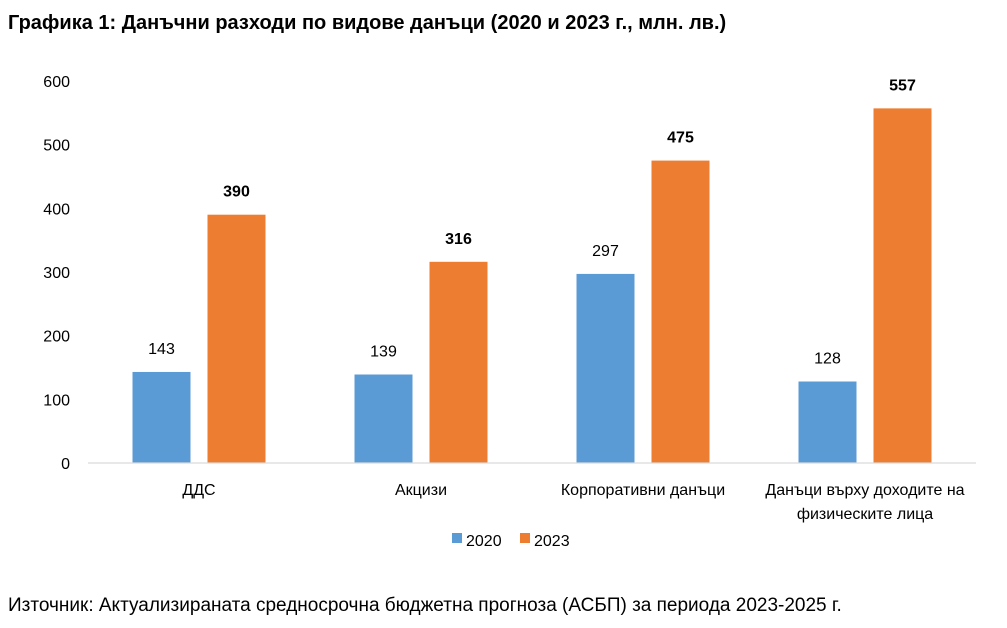 The image size is (1007, 628). I want to click on data-label: 316, so click(458, 239).